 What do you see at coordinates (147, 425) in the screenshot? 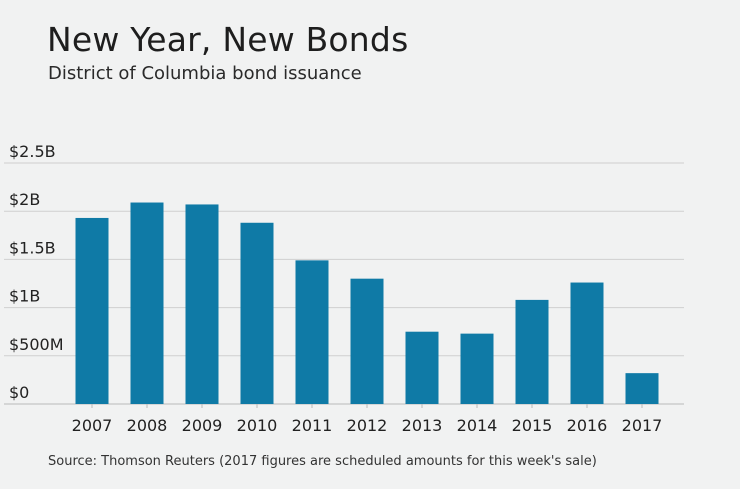
I see `x-tick-label: 2008` at bounding box center [147, 425].